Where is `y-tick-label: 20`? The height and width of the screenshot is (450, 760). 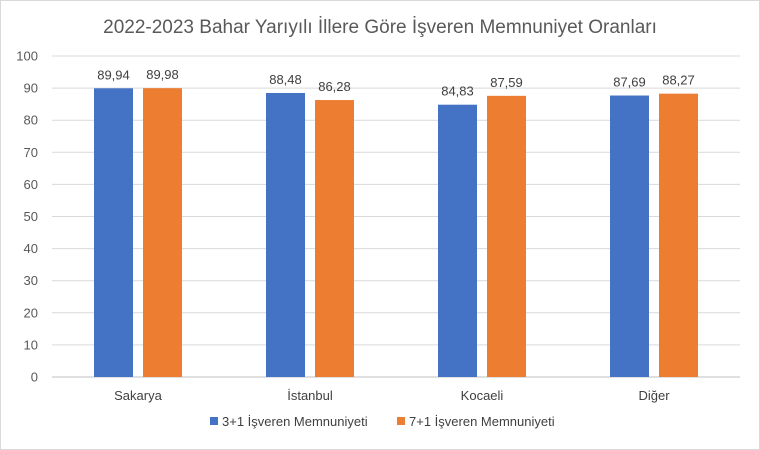 y-tick-label: 20 is located at coordinates (31, 312).